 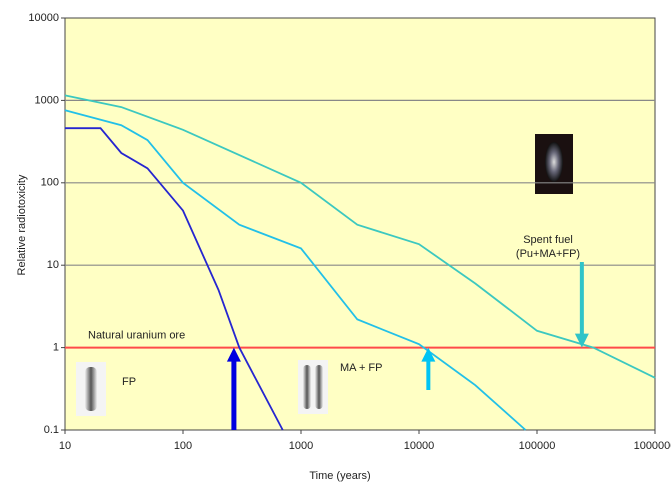 I want to click on y-tick-label: 1000, so click(x=47, y=100).